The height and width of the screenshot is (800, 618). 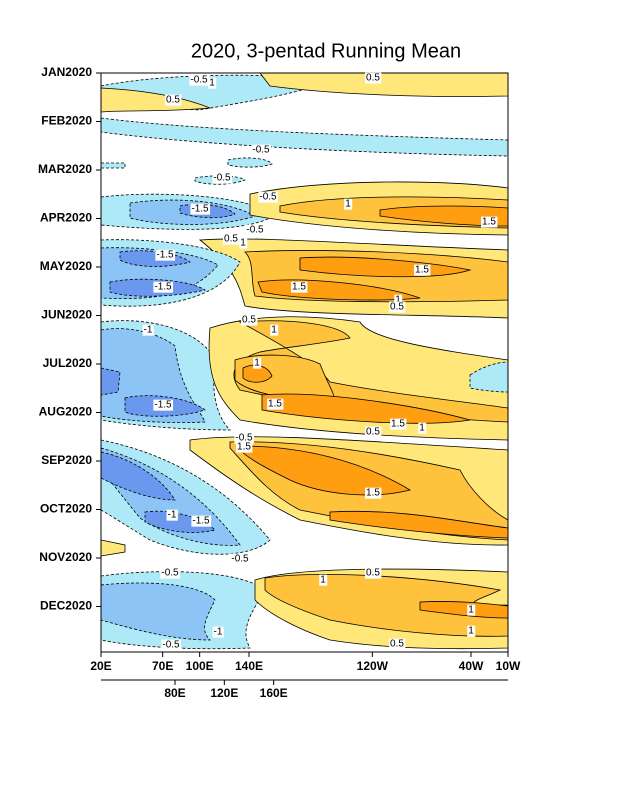 I want to click on y-tick-label: FEB2020, so click(x=66, y=121).